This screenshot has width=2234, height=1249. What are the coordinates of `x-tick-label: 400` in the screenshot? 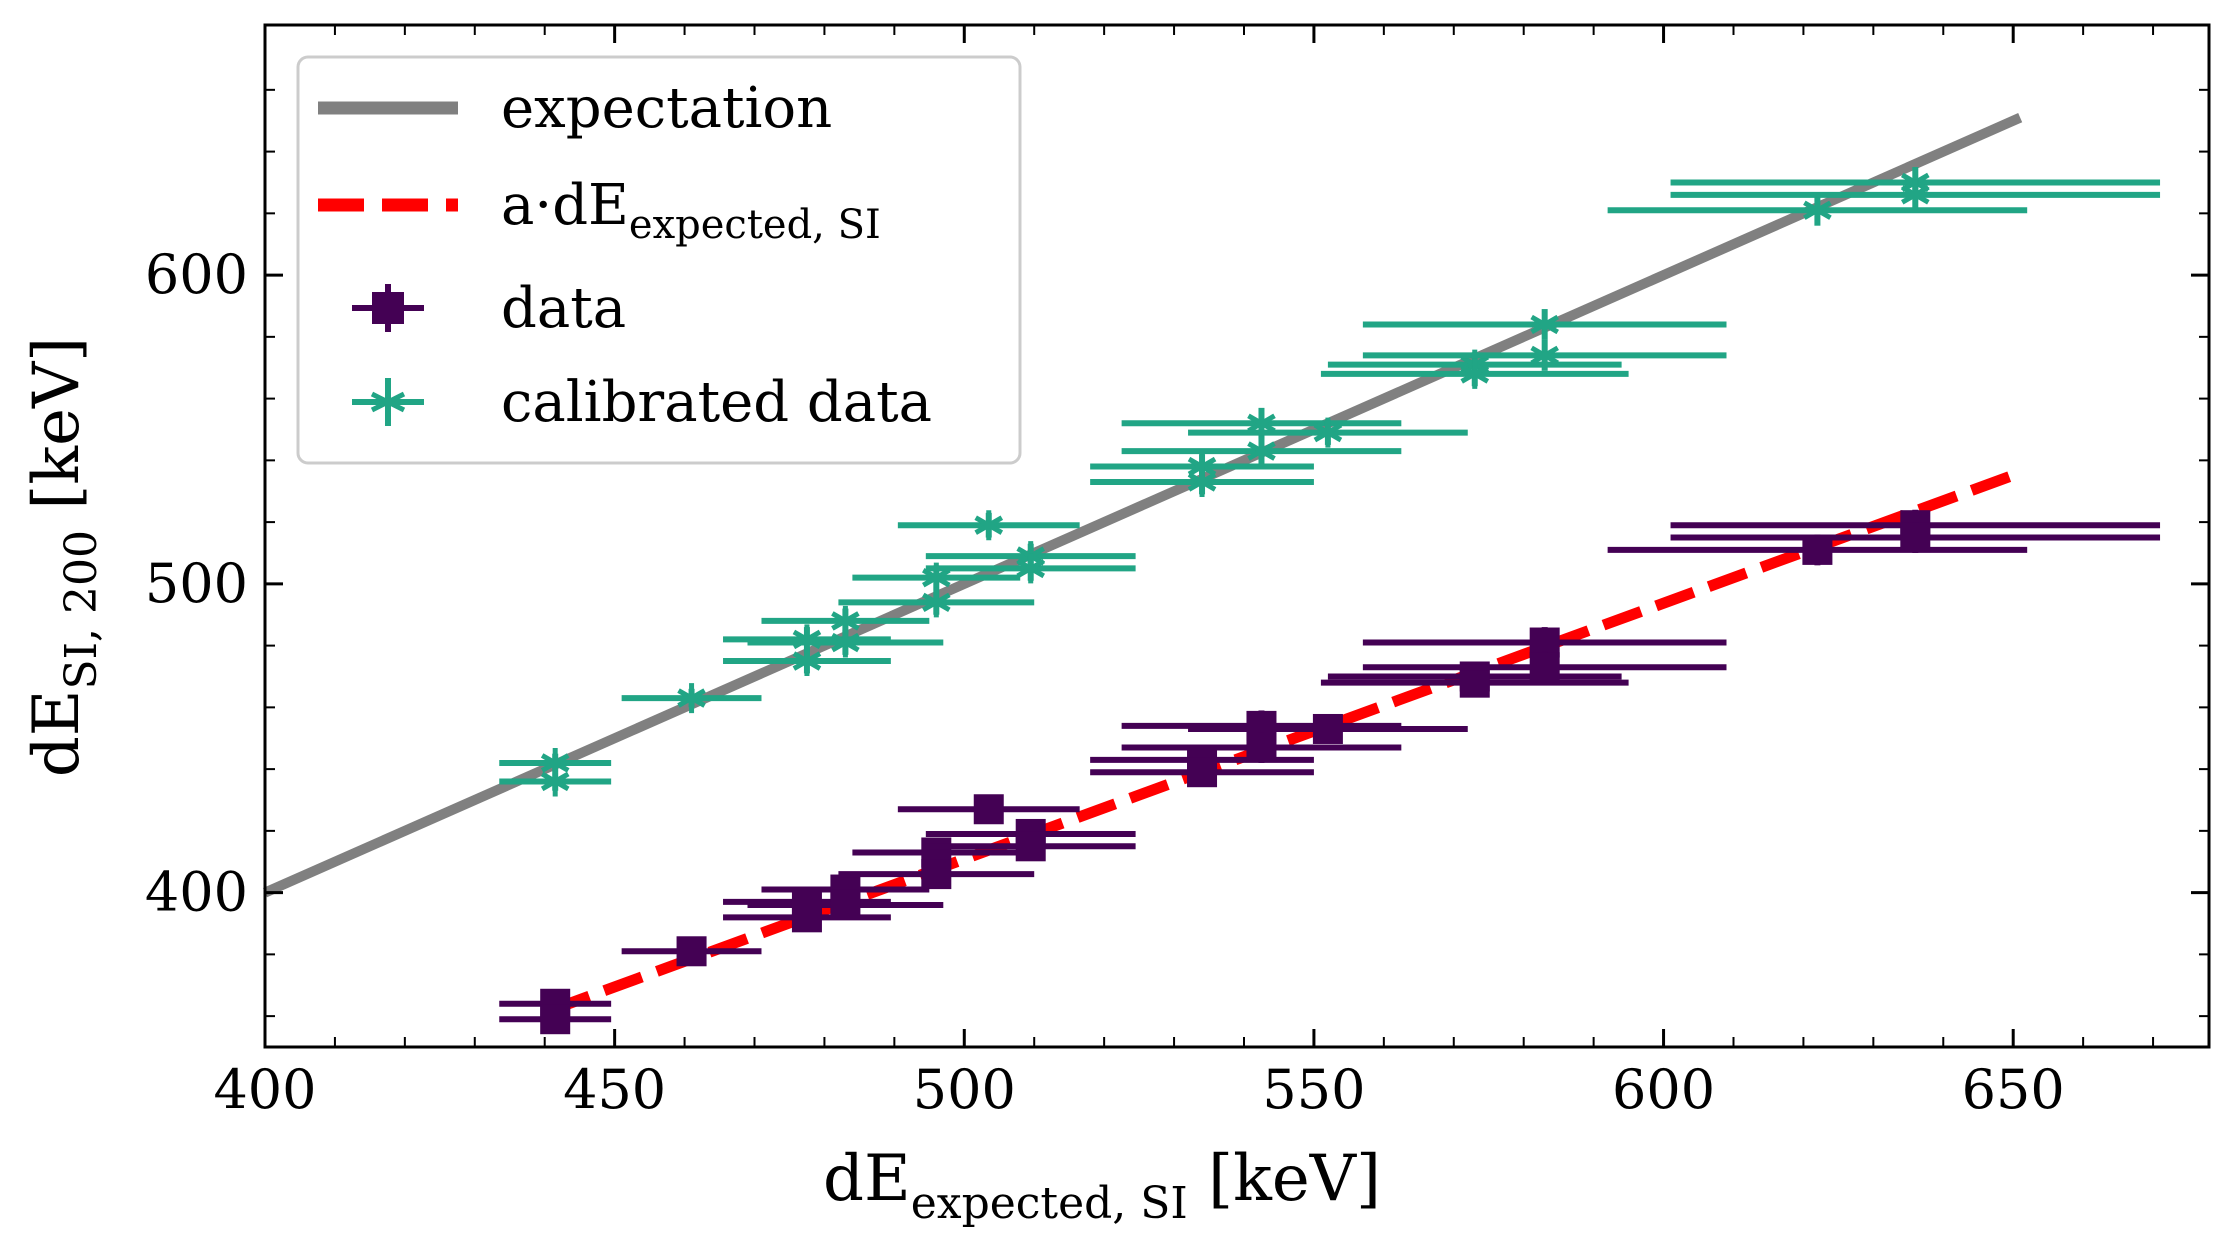 It's located at (264, 1089).